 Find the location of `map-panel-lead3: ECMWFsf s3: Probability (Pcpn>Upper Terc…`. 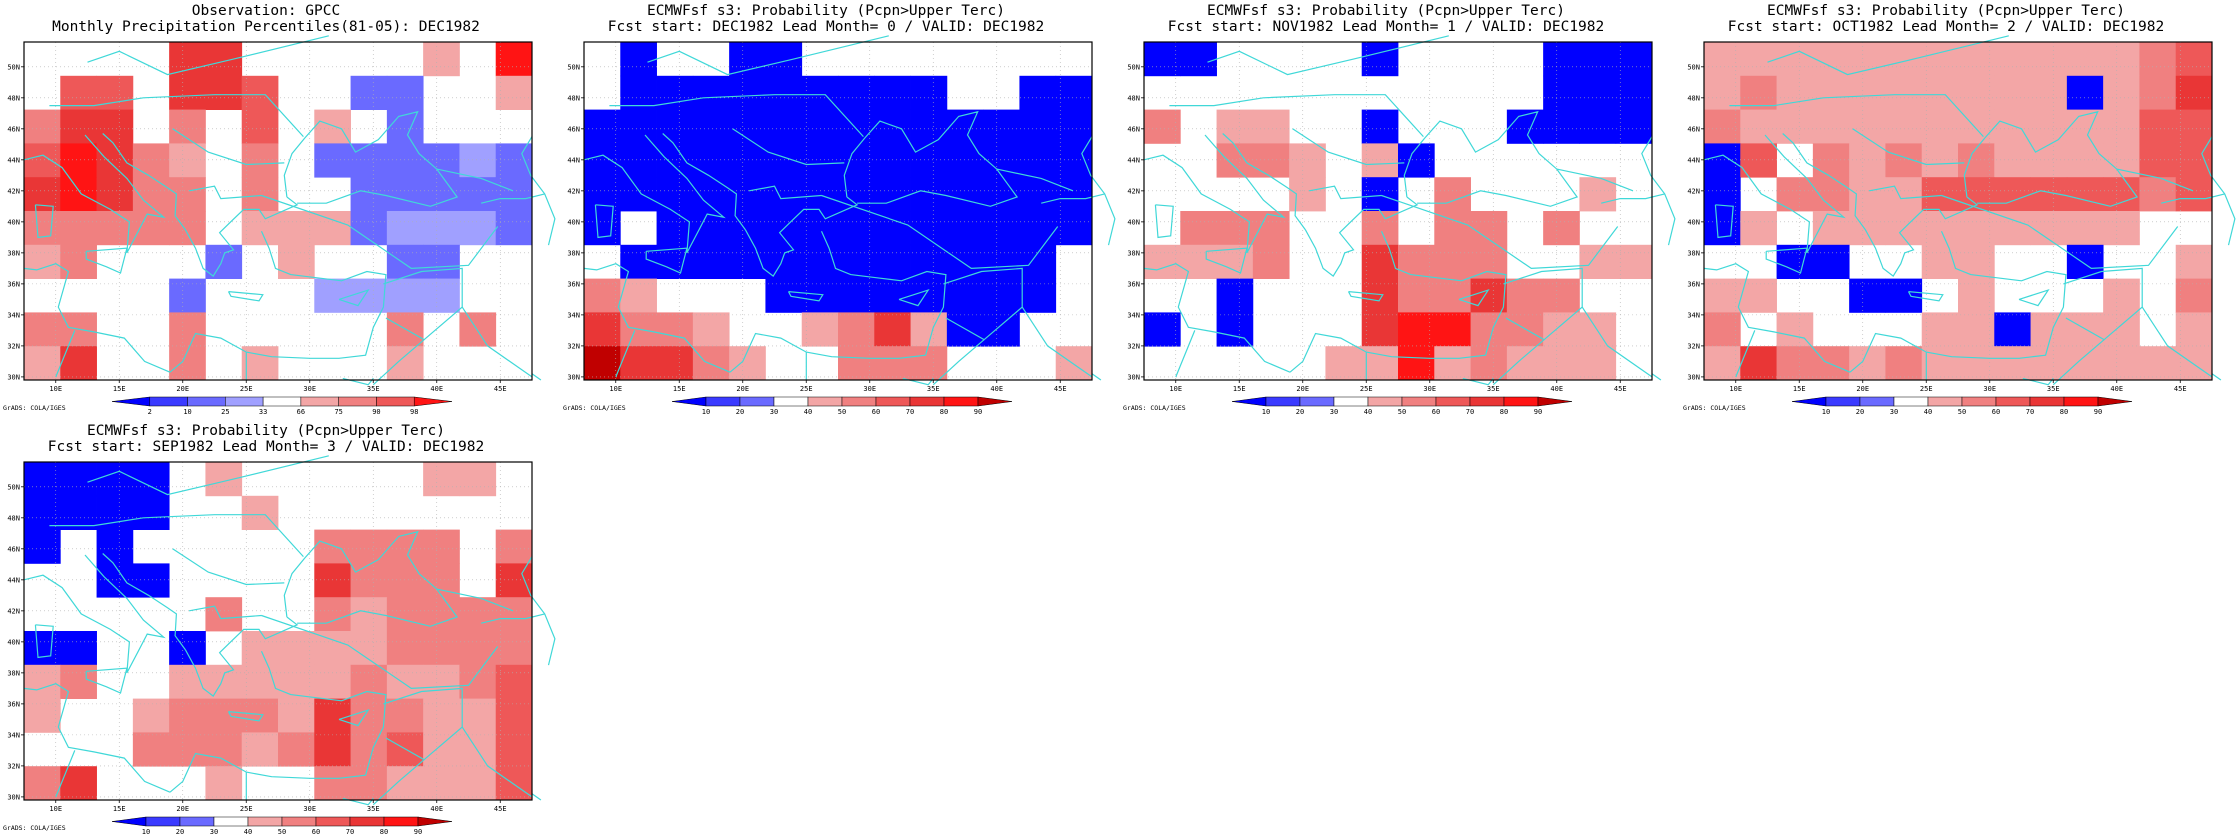

map-panel-lead3: ECMWFsf s3: Probability (Pcpn>Upper Terc… is located at coordinates (280, 630).